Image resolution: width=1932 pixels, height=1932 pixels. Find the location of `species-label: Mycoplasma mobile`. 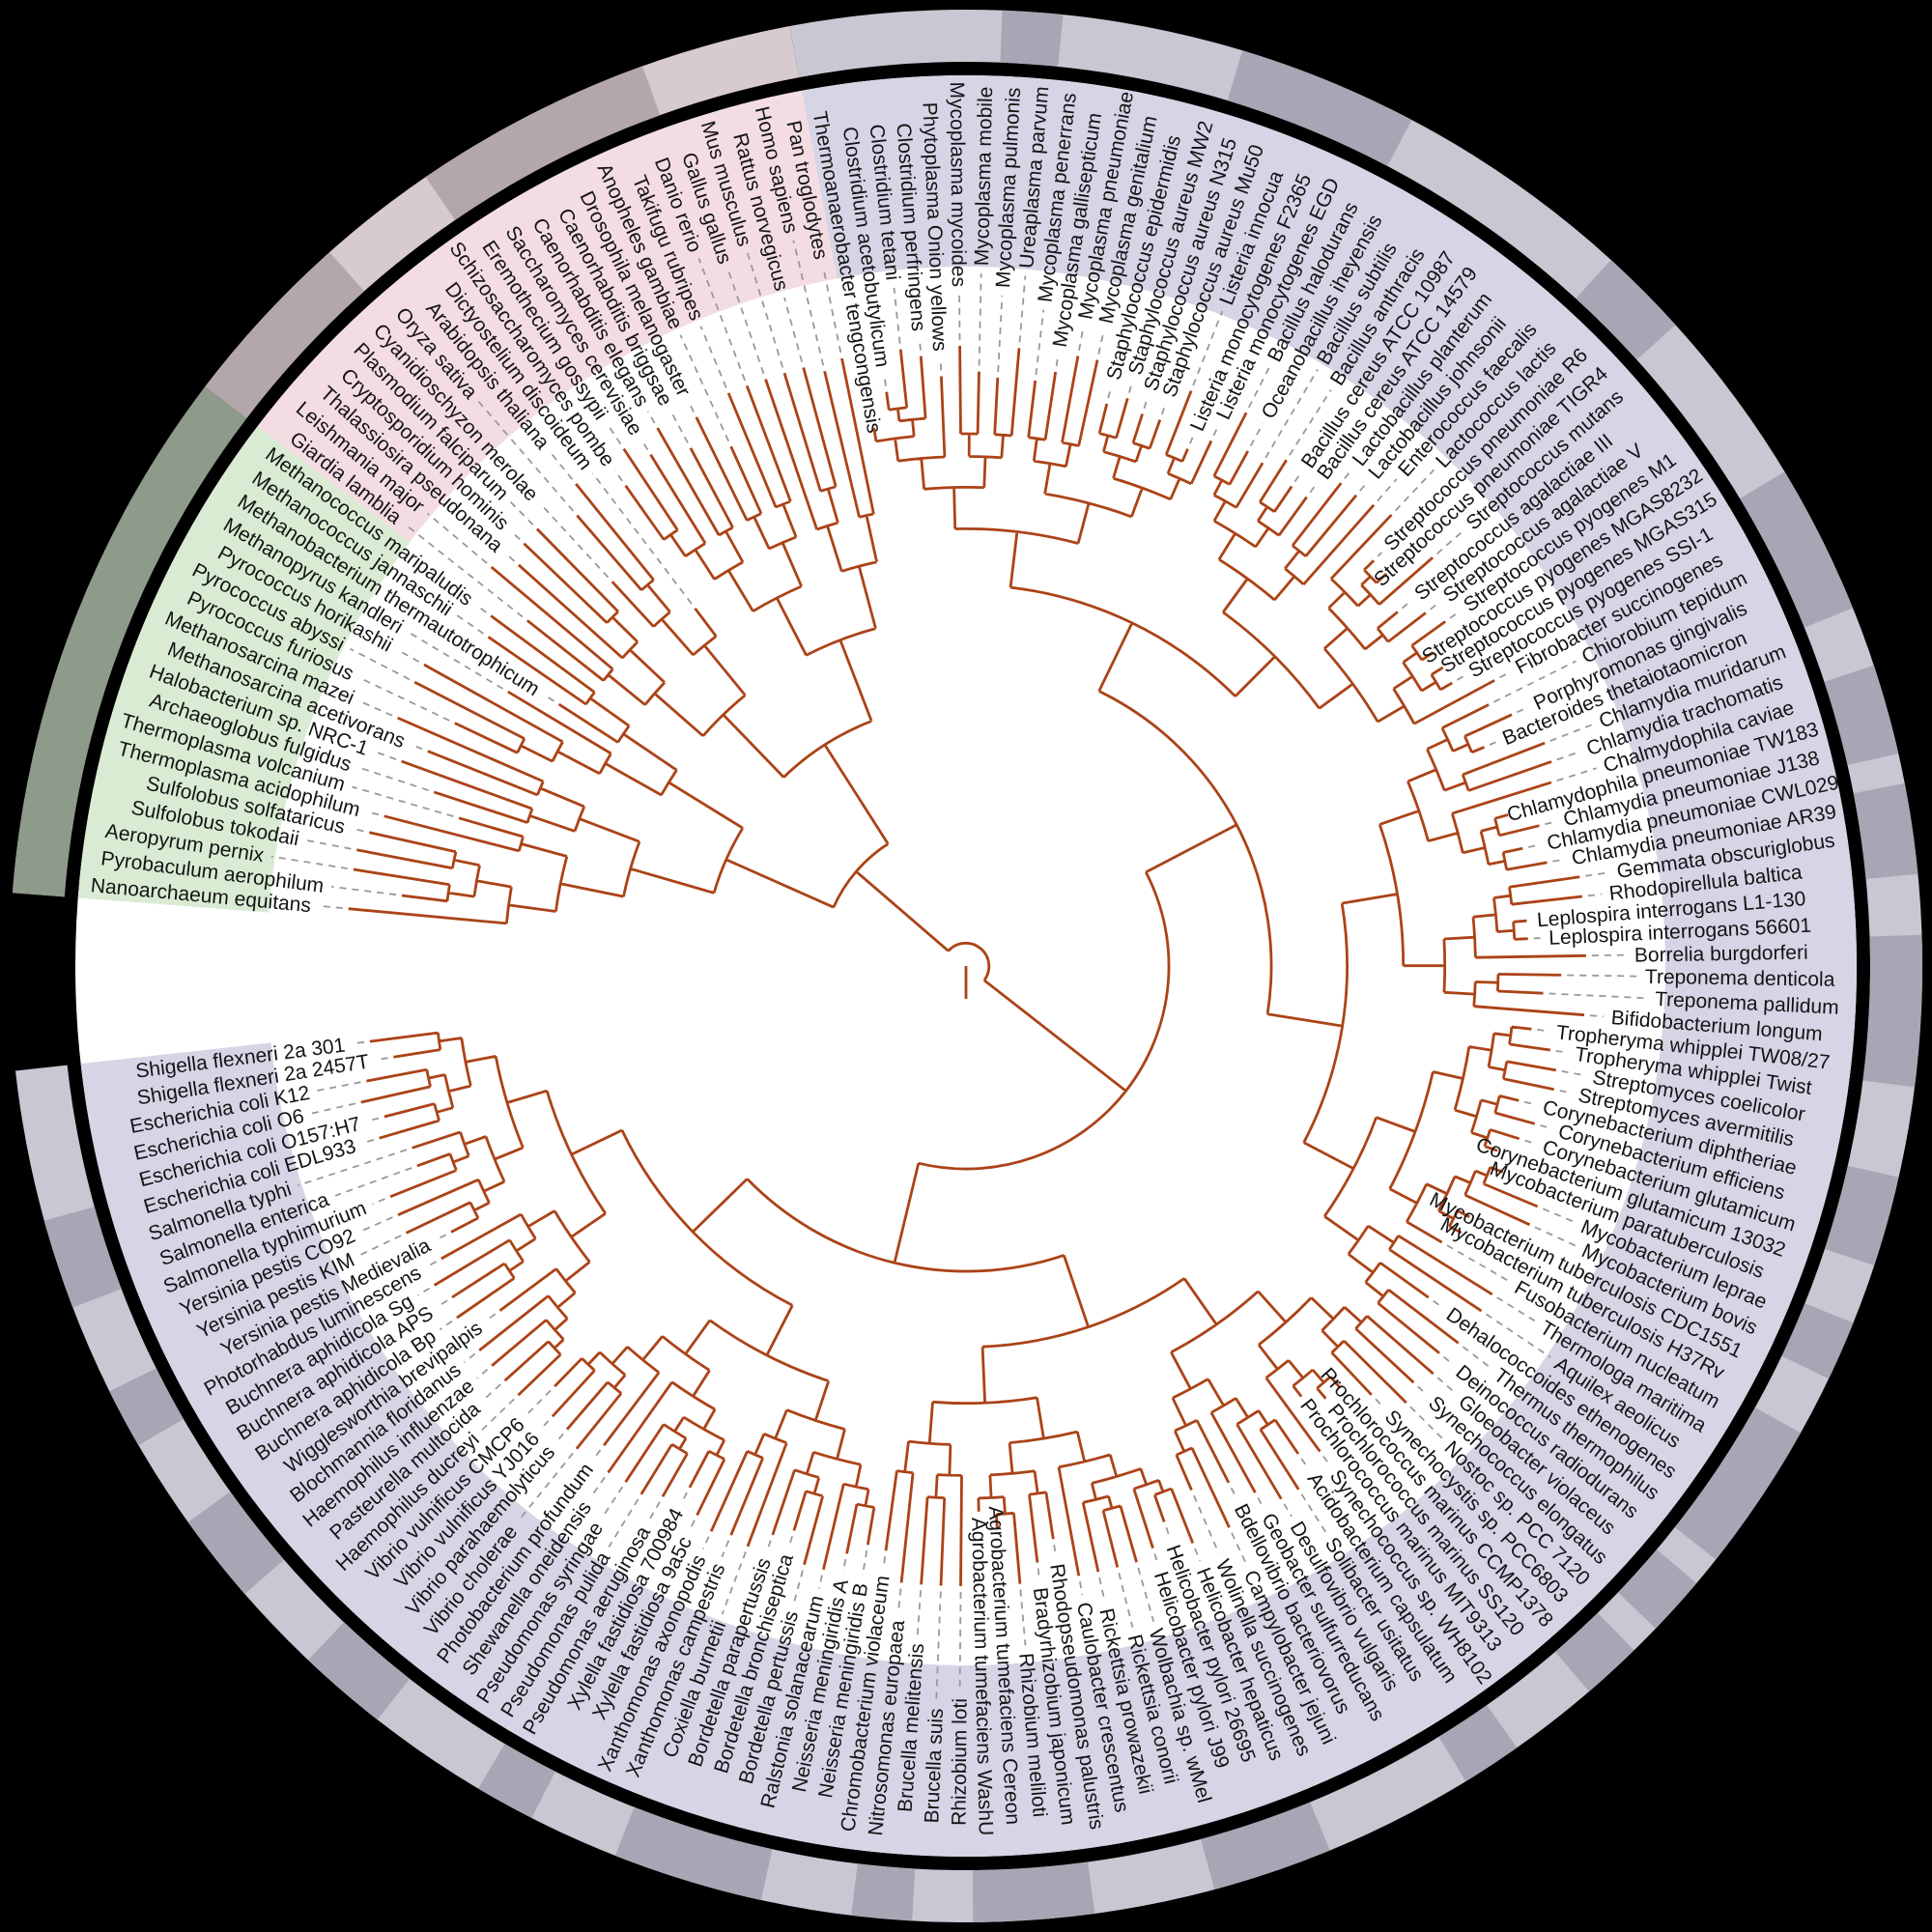

species-label: Mycoplasma mobile is located at coordinates (984, 176).